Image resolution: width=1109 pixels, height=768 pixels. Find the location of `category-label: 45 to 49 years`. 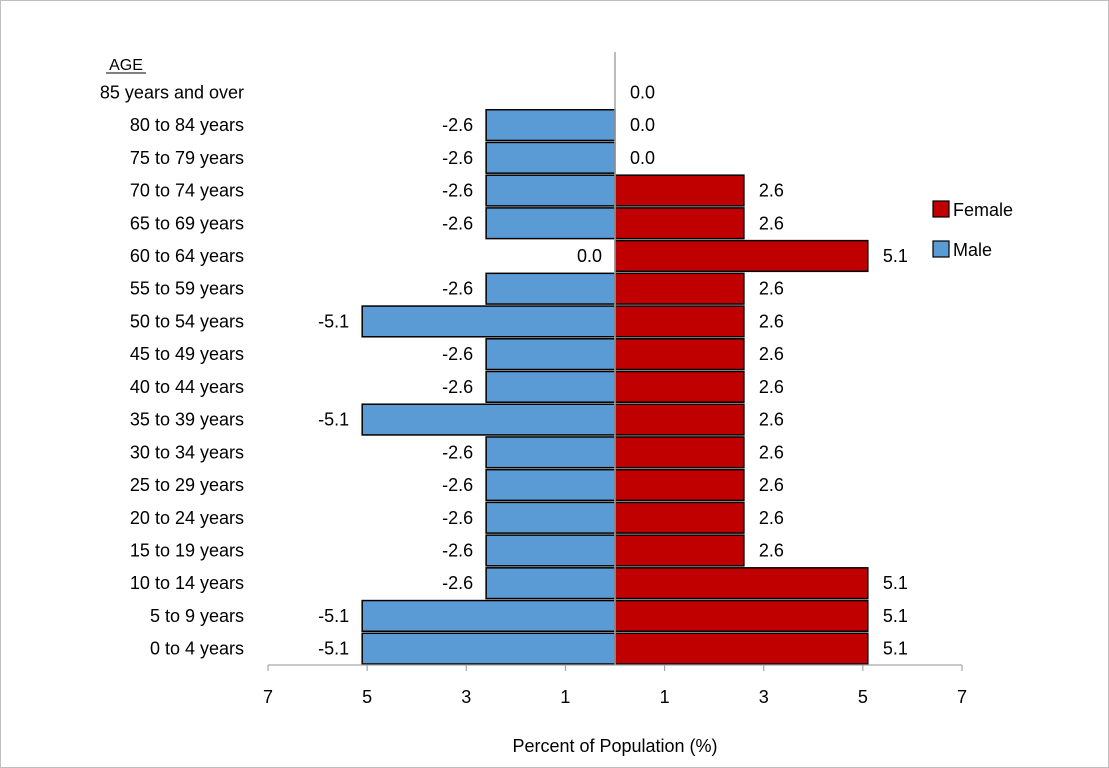

category-label: 45 to 49 years is located at coordinates (187, 354).